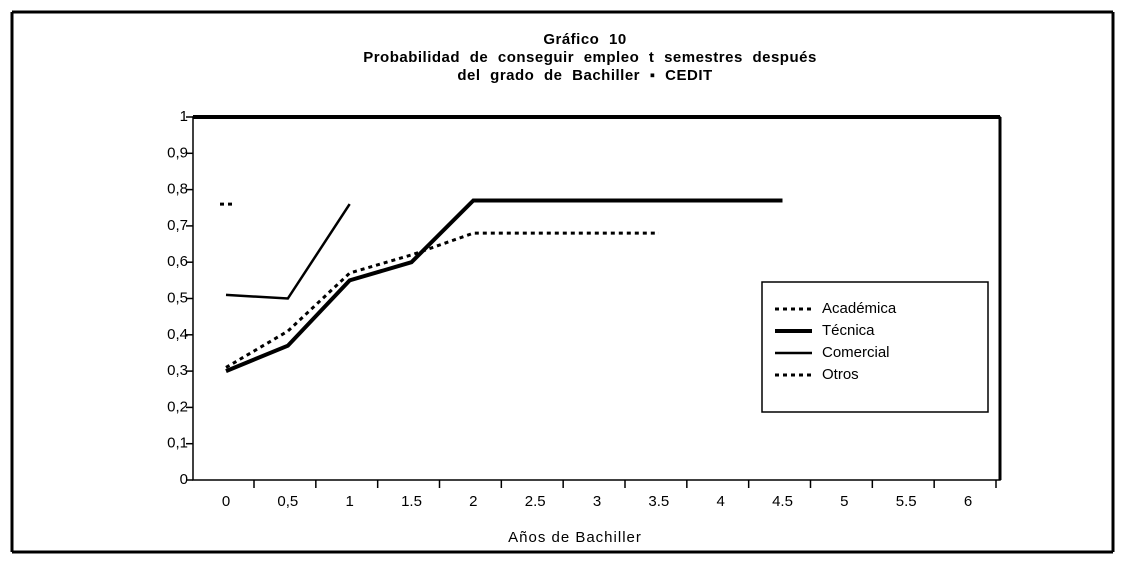  What do you see at coordinates (473, 501) in the screenshot?
I see `x-tick-label: 2` at bounding box center [473, 501].